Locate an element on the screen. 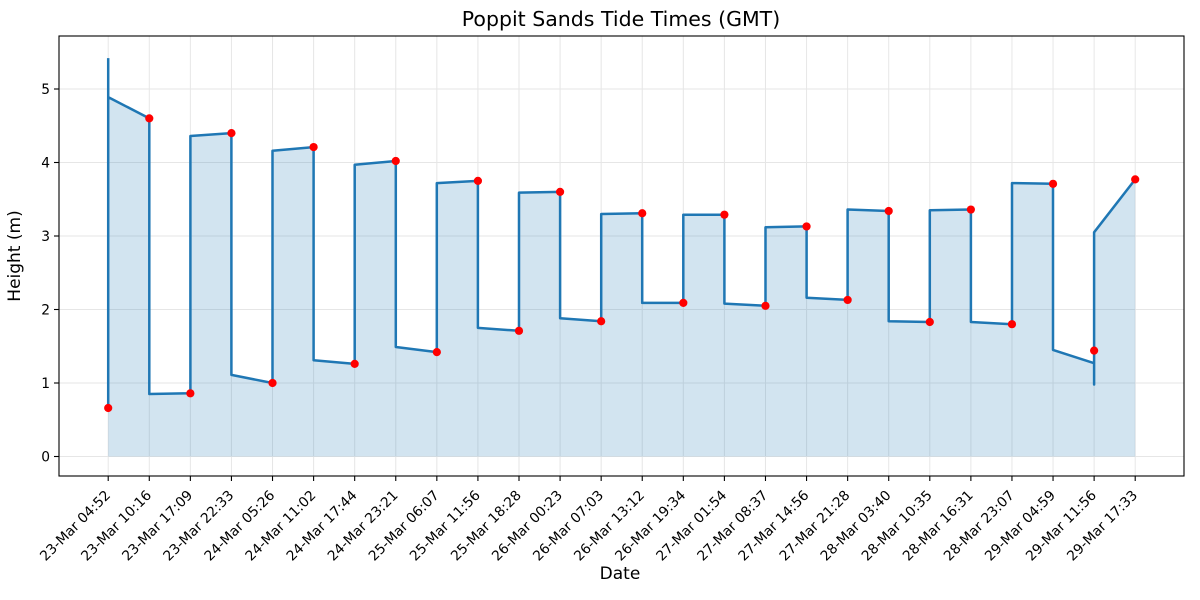 This screenshot has height=600, width=1200. x-tick-label: 28-Mar 23:07 is located at coordinates (979, 526).